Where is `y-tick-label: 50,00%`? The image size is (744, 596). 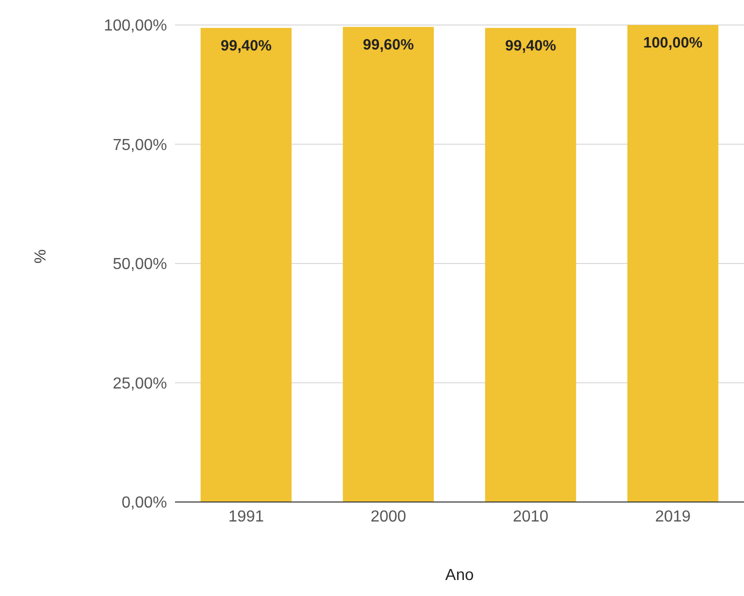 y-tick-label: 50,00% is located at coordinates (139, 265).